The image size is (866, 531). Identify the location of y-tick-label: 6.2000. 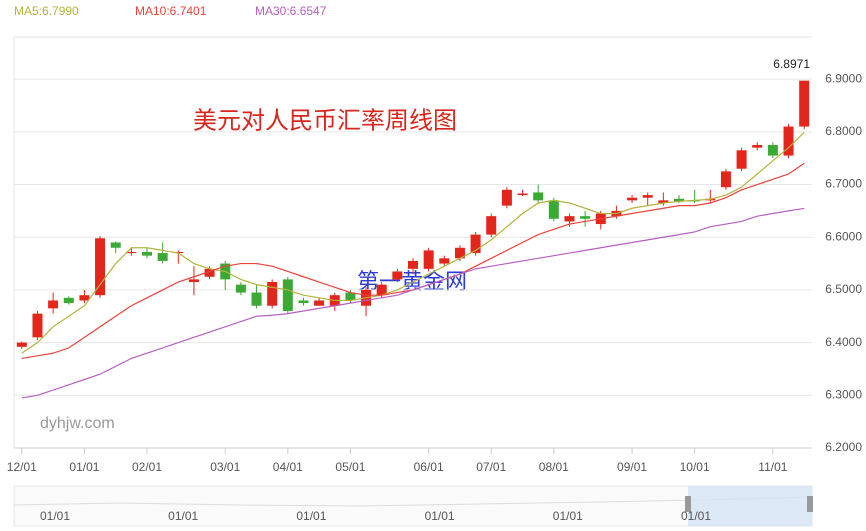
(843, 447).